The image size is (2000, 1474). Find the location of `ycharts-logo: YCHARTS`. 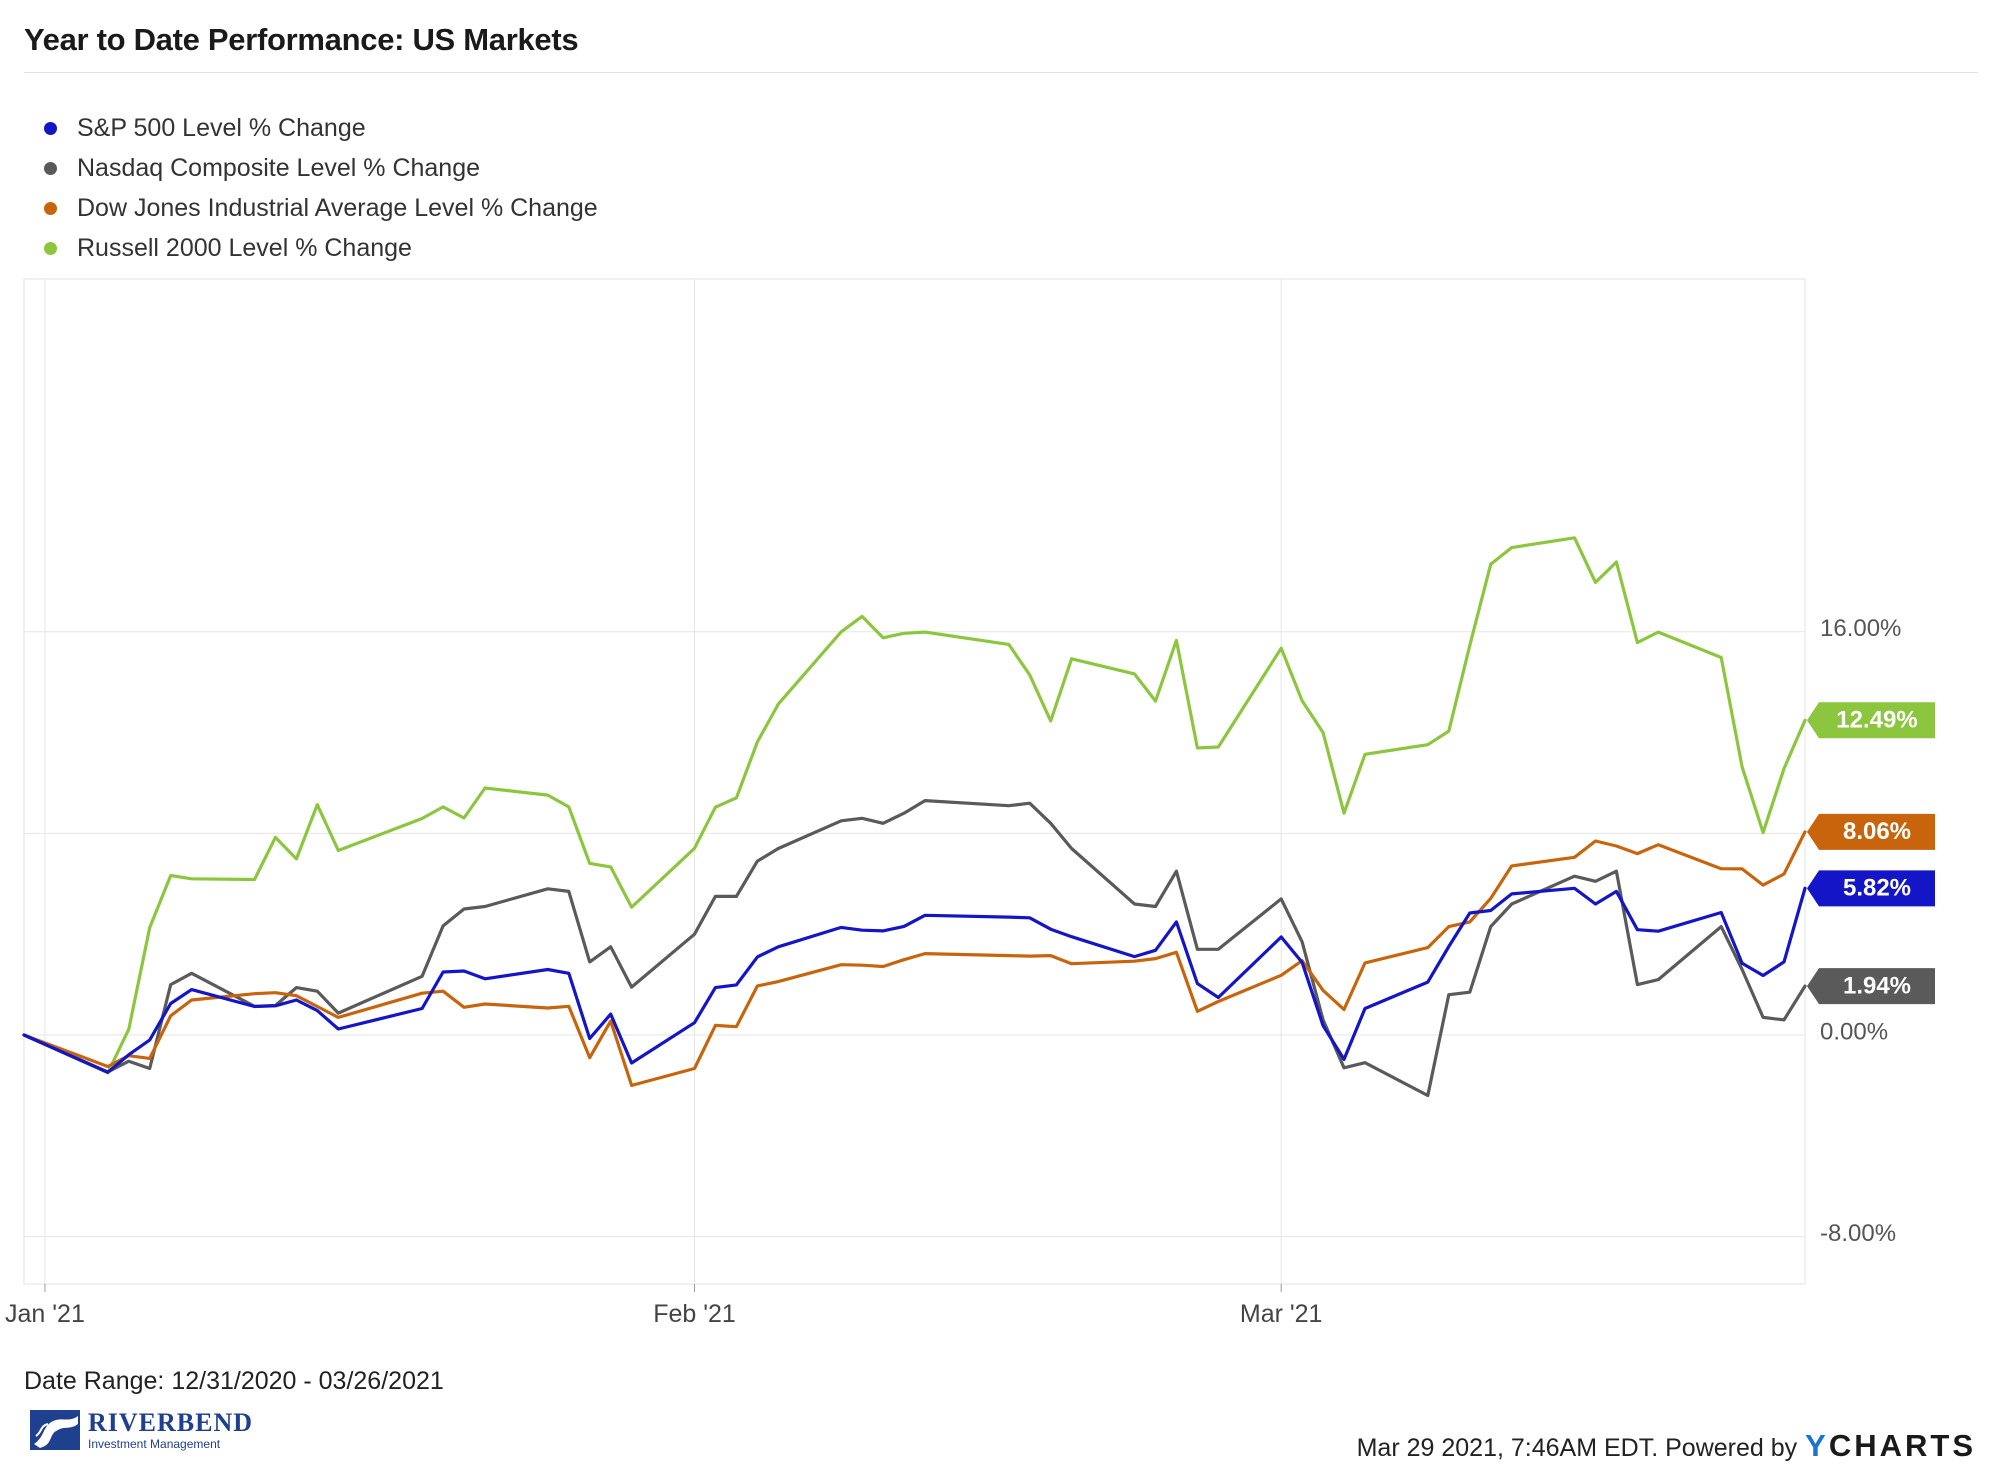

ycharts-logo: YCHARTS is located at coordinates (1890, 1446).